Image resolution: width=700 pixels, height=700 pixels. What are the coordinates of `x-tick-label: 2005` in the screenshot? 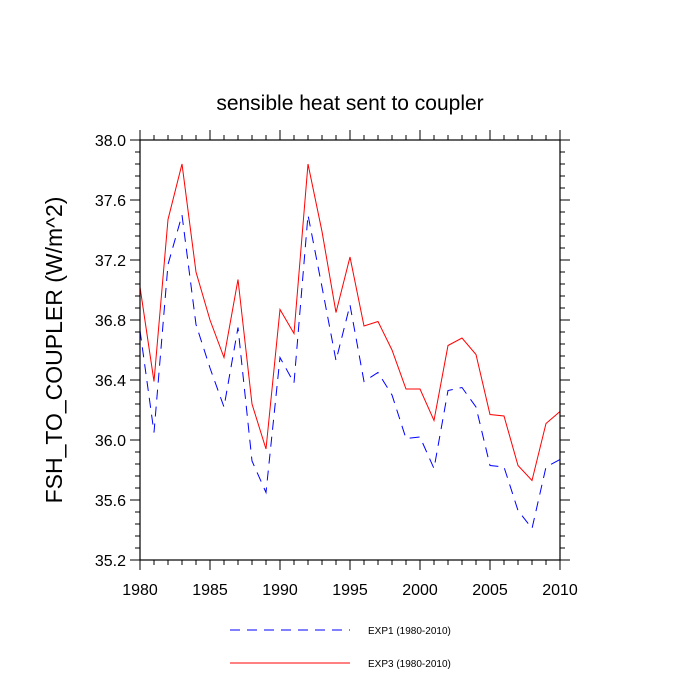 It's located at (490, 590).